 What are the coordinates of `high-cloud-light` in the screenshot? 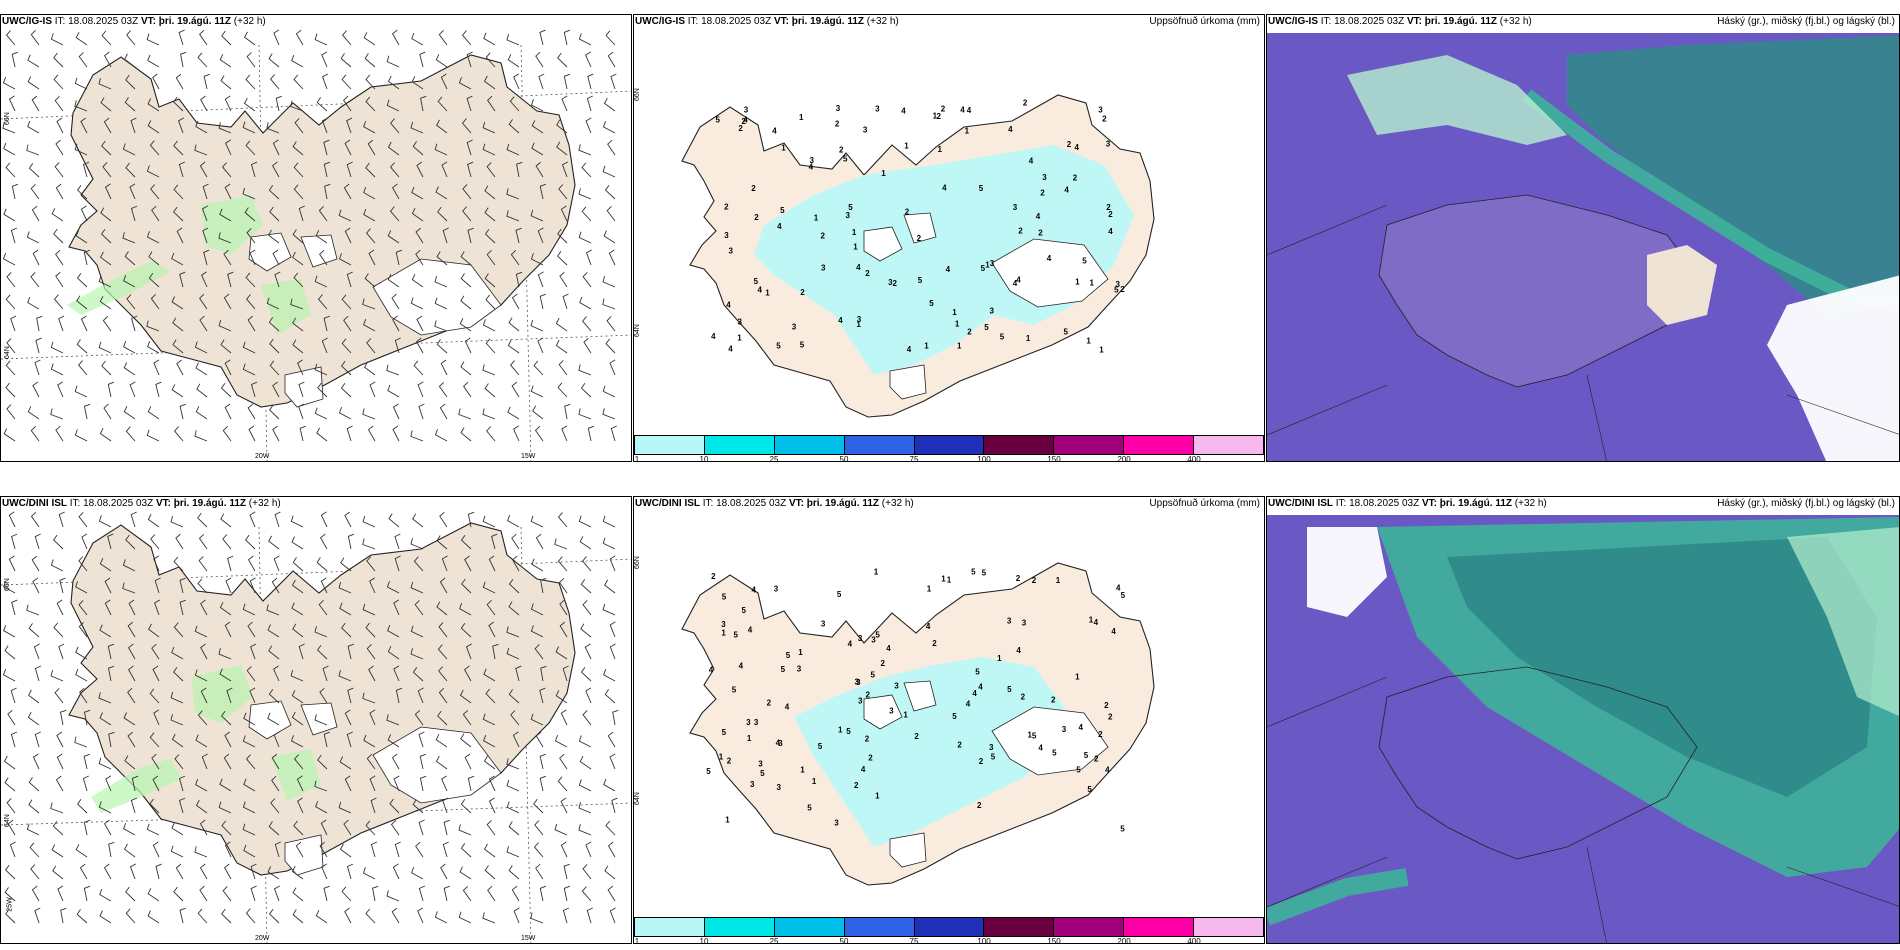 It's located at (1843, 622).